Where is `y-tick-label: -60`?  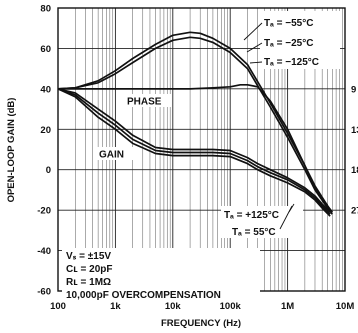
y-tick-label: -60 is located at coordinates (44, 292).